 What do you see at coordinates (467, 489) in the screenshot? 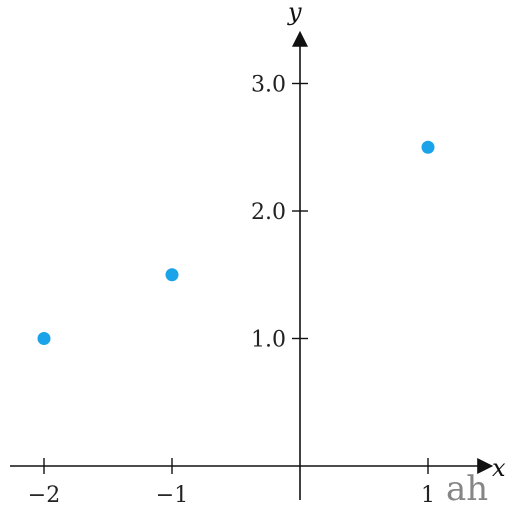
I see `watermark-text: ah` at bounding box center [467, 489].